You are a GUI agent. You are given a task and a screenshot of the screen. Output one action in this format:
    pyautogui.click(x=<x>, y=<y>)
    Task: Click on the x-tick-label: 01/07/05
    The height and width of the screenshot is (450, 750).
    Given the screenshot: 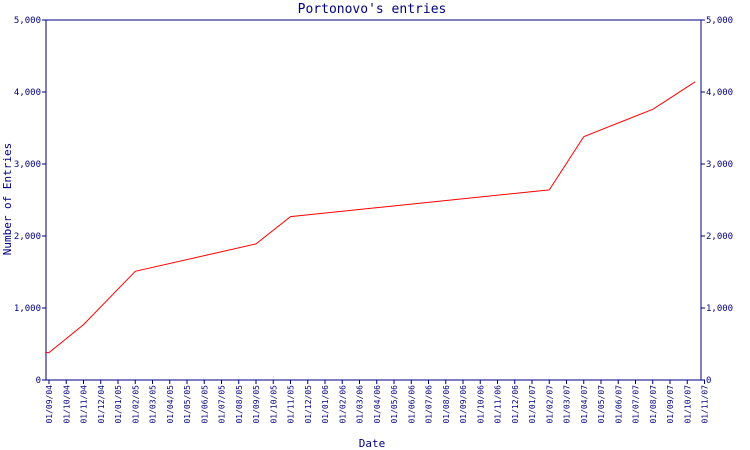 What is the action you would take?
    pyautogui.click(x=222, y=404)
    